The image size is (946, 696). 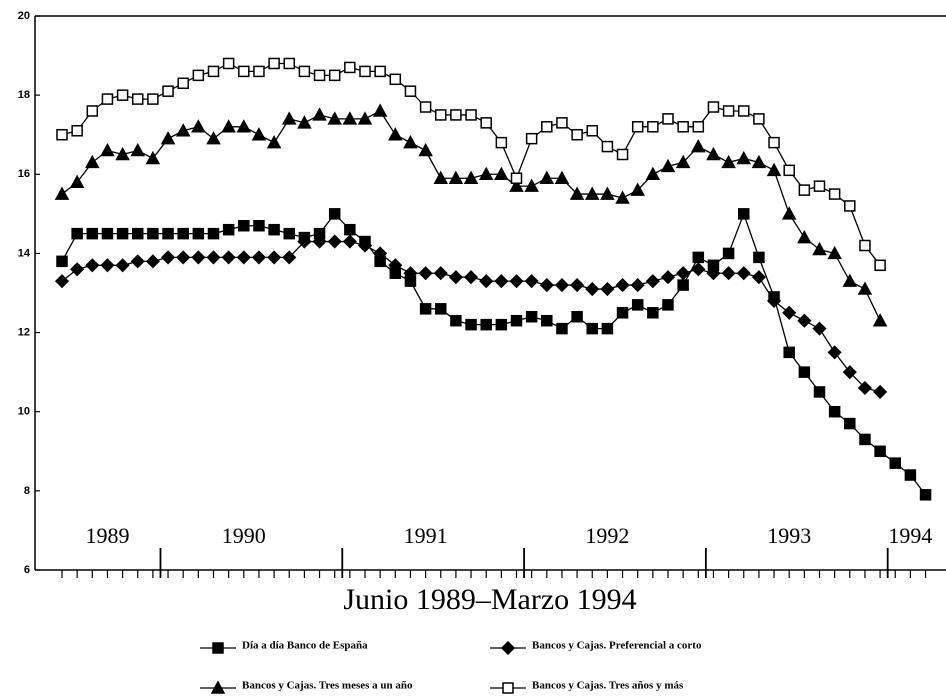 What do you see at coordinates (327, 686) in the screenshot?
I see `legend-label: Bancos y Cajas. Tres meses a un año` at bounding box center [327, 686].